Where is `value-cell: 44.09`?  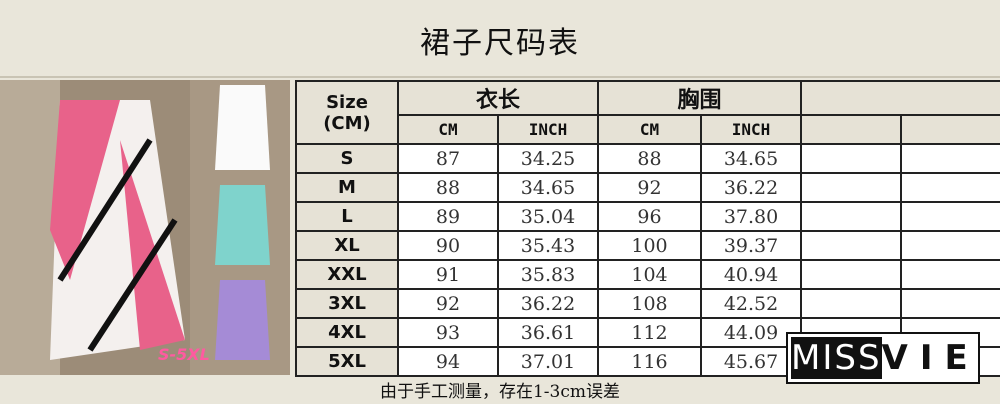
value-cell: 44.09 is located at coordinates (751, 332).